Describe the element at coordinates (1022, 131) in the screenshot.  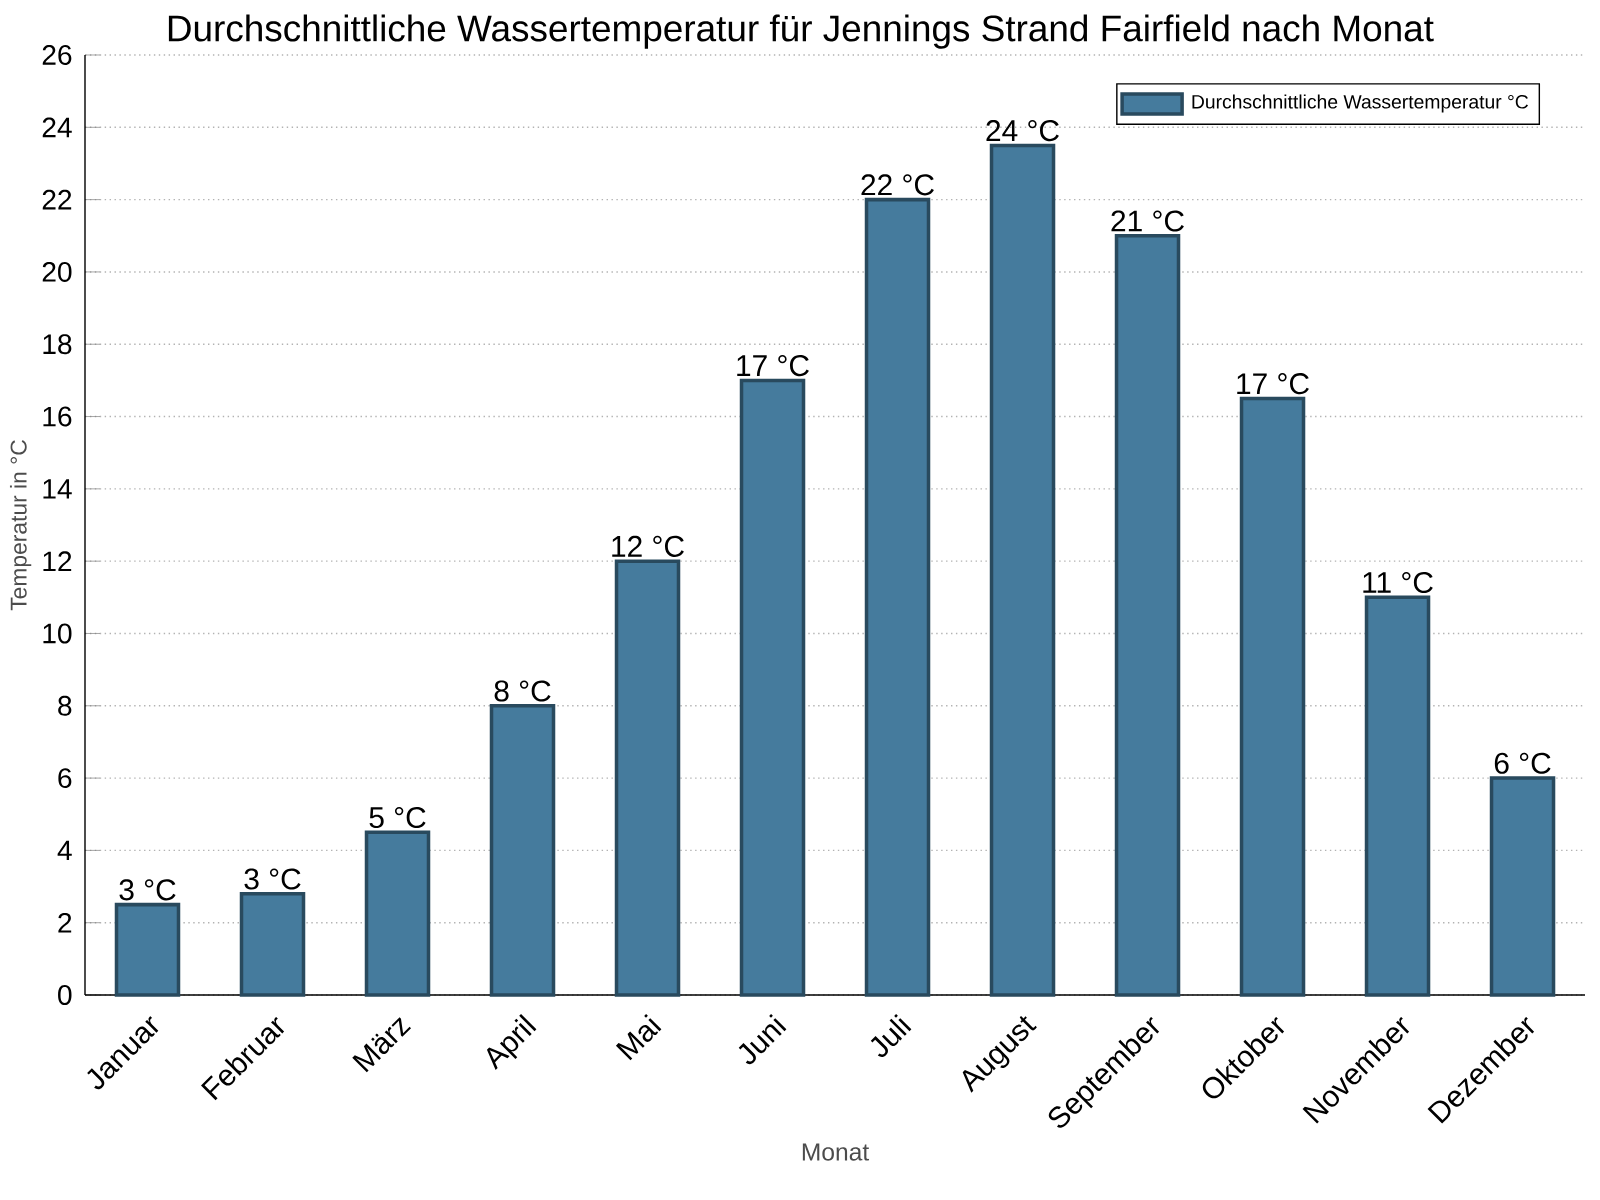
I see `data-label: 24 °C` at that location.